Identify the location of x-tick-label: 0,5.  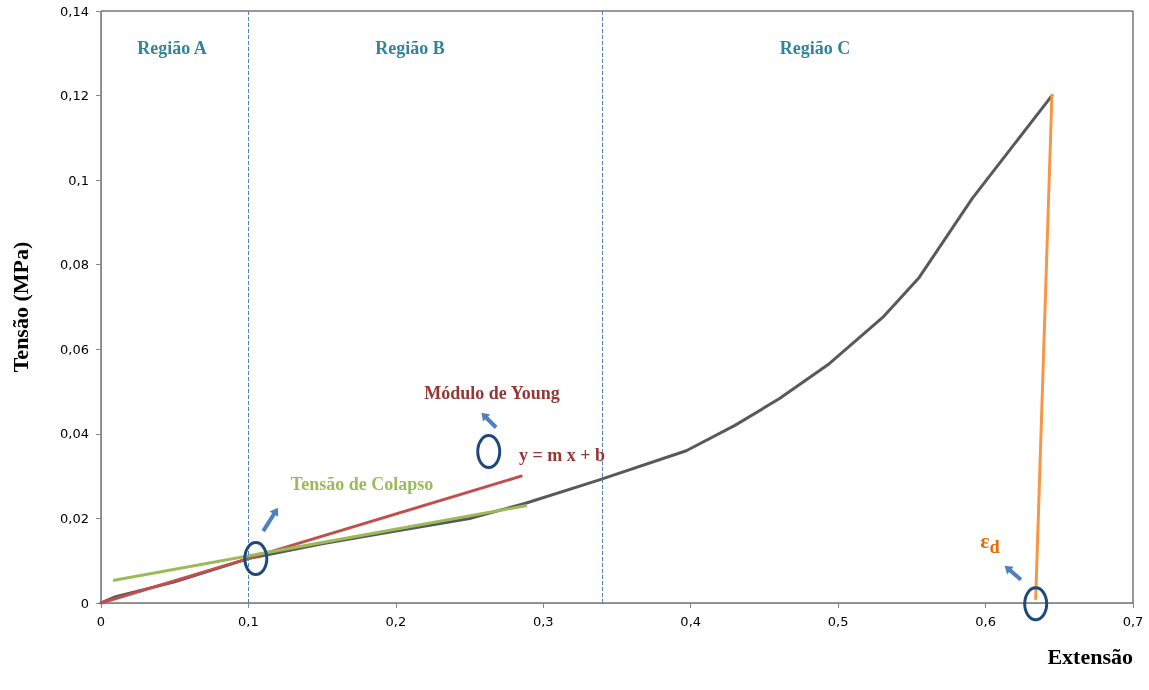
(838, 621).